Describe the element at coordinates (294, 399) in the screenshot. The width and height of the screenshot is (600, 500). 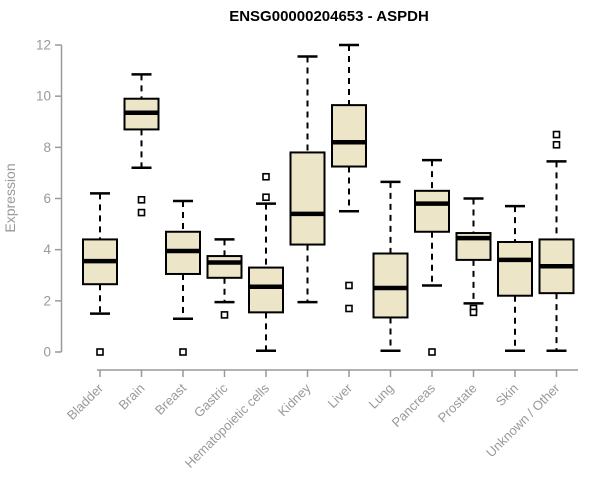
I see `x-axis-category-label: Kidney` at that location.